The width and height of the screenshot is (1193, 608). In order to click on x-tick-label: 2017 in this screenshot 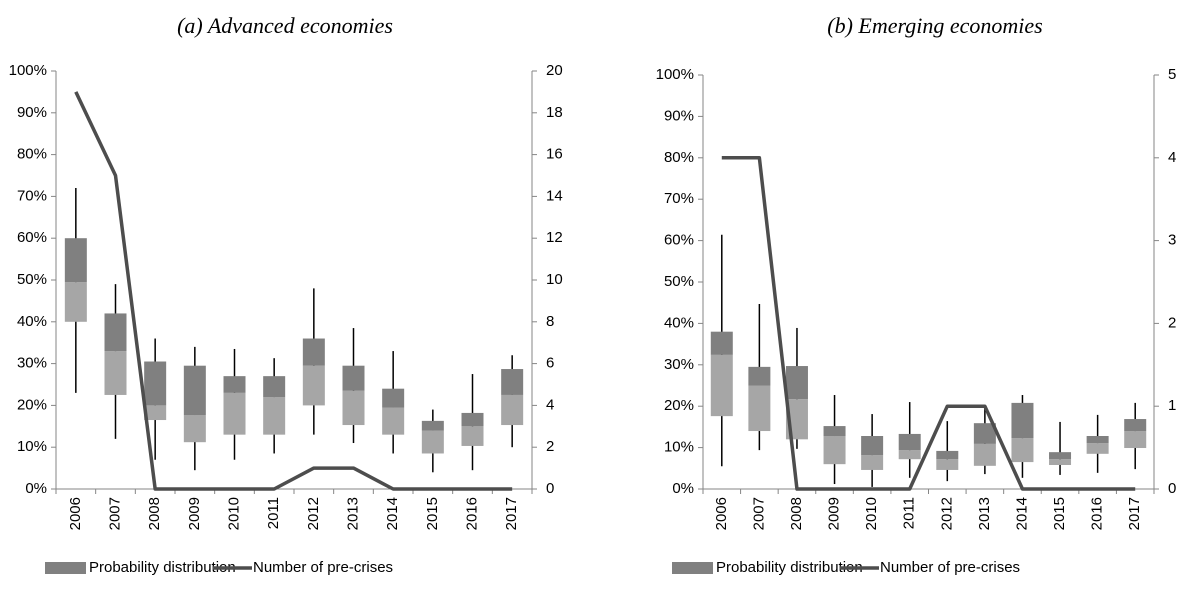, I will do `click(511, 513)`.